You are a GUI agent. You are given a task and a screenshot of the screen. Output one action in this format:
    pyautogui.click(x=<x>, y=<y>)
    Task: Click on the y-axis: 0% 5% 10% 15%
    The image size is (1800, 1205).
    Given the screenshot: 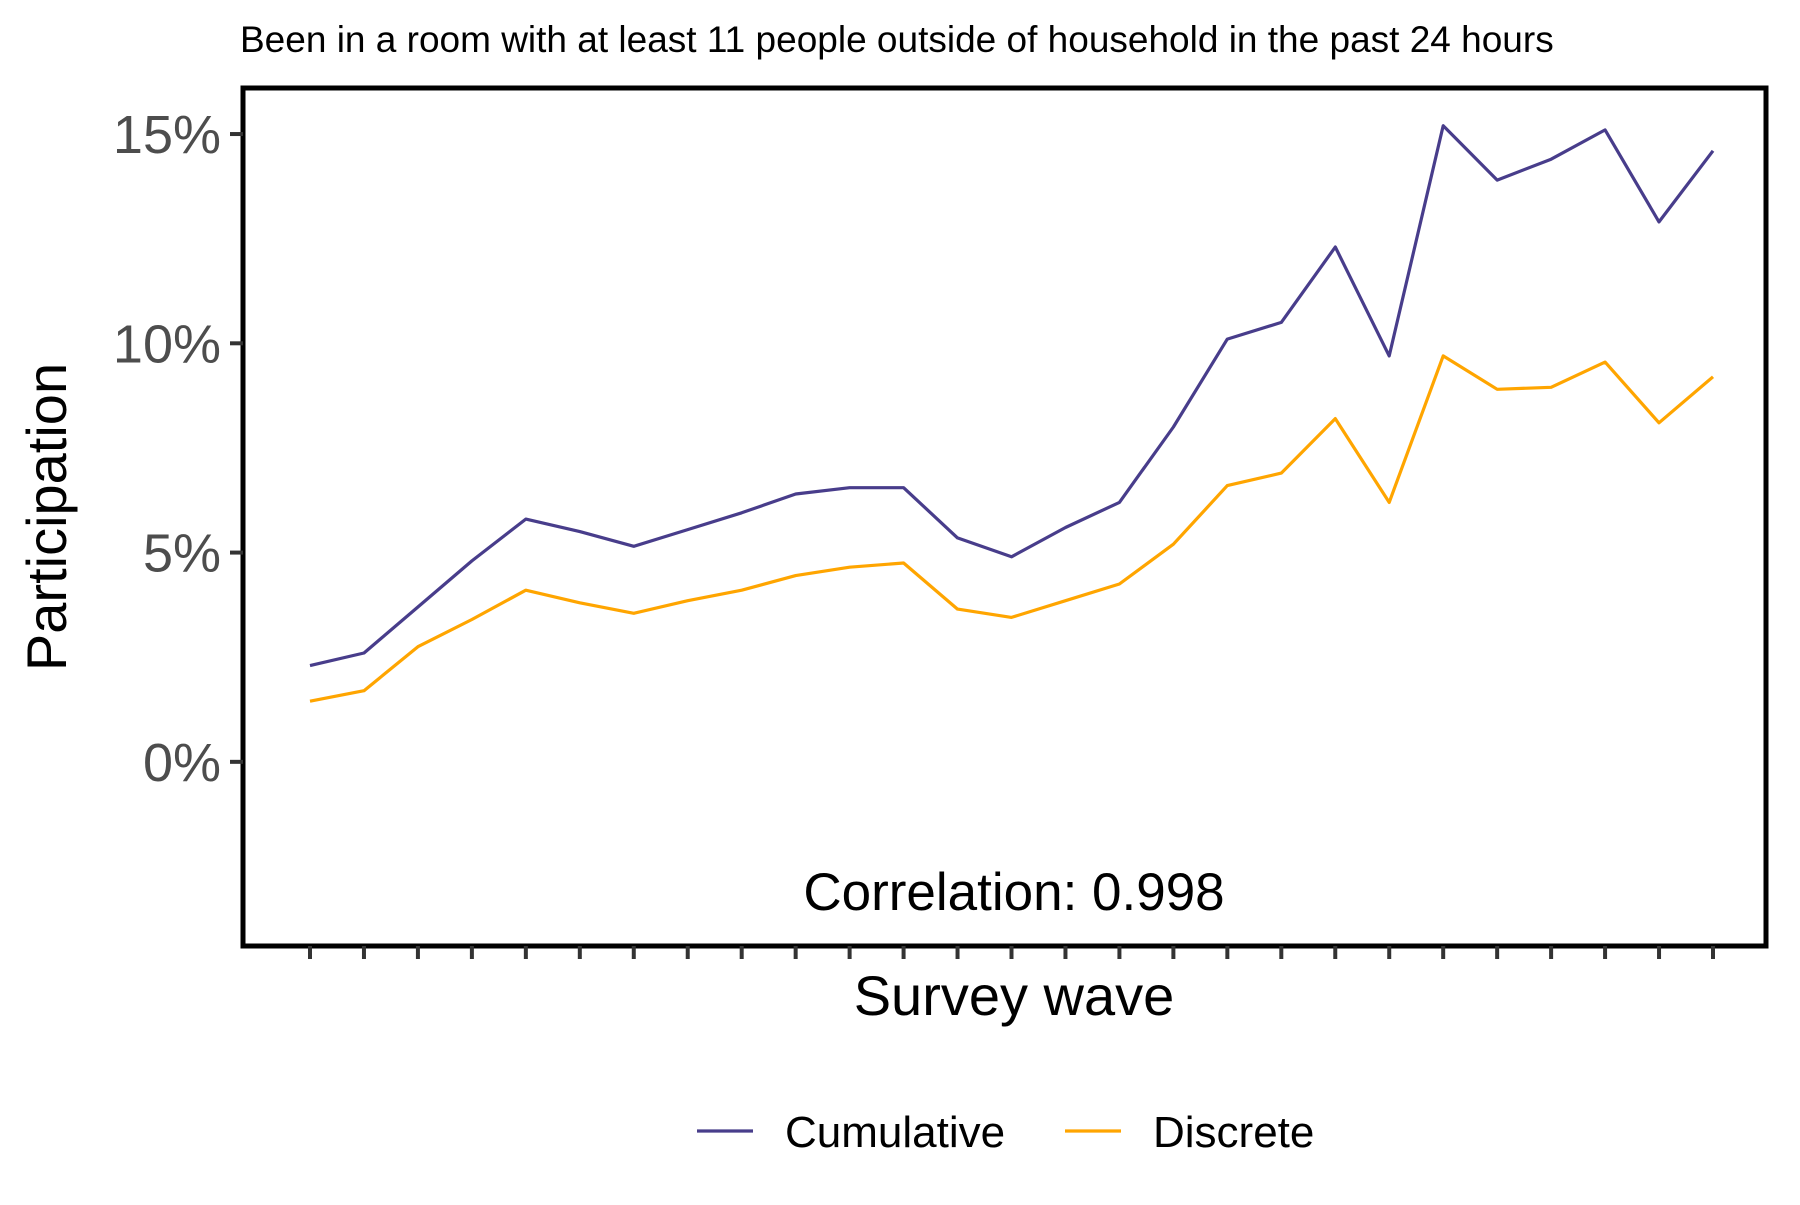 What is the action you would take?
    pyautogui.click(x=178, y=449)
    